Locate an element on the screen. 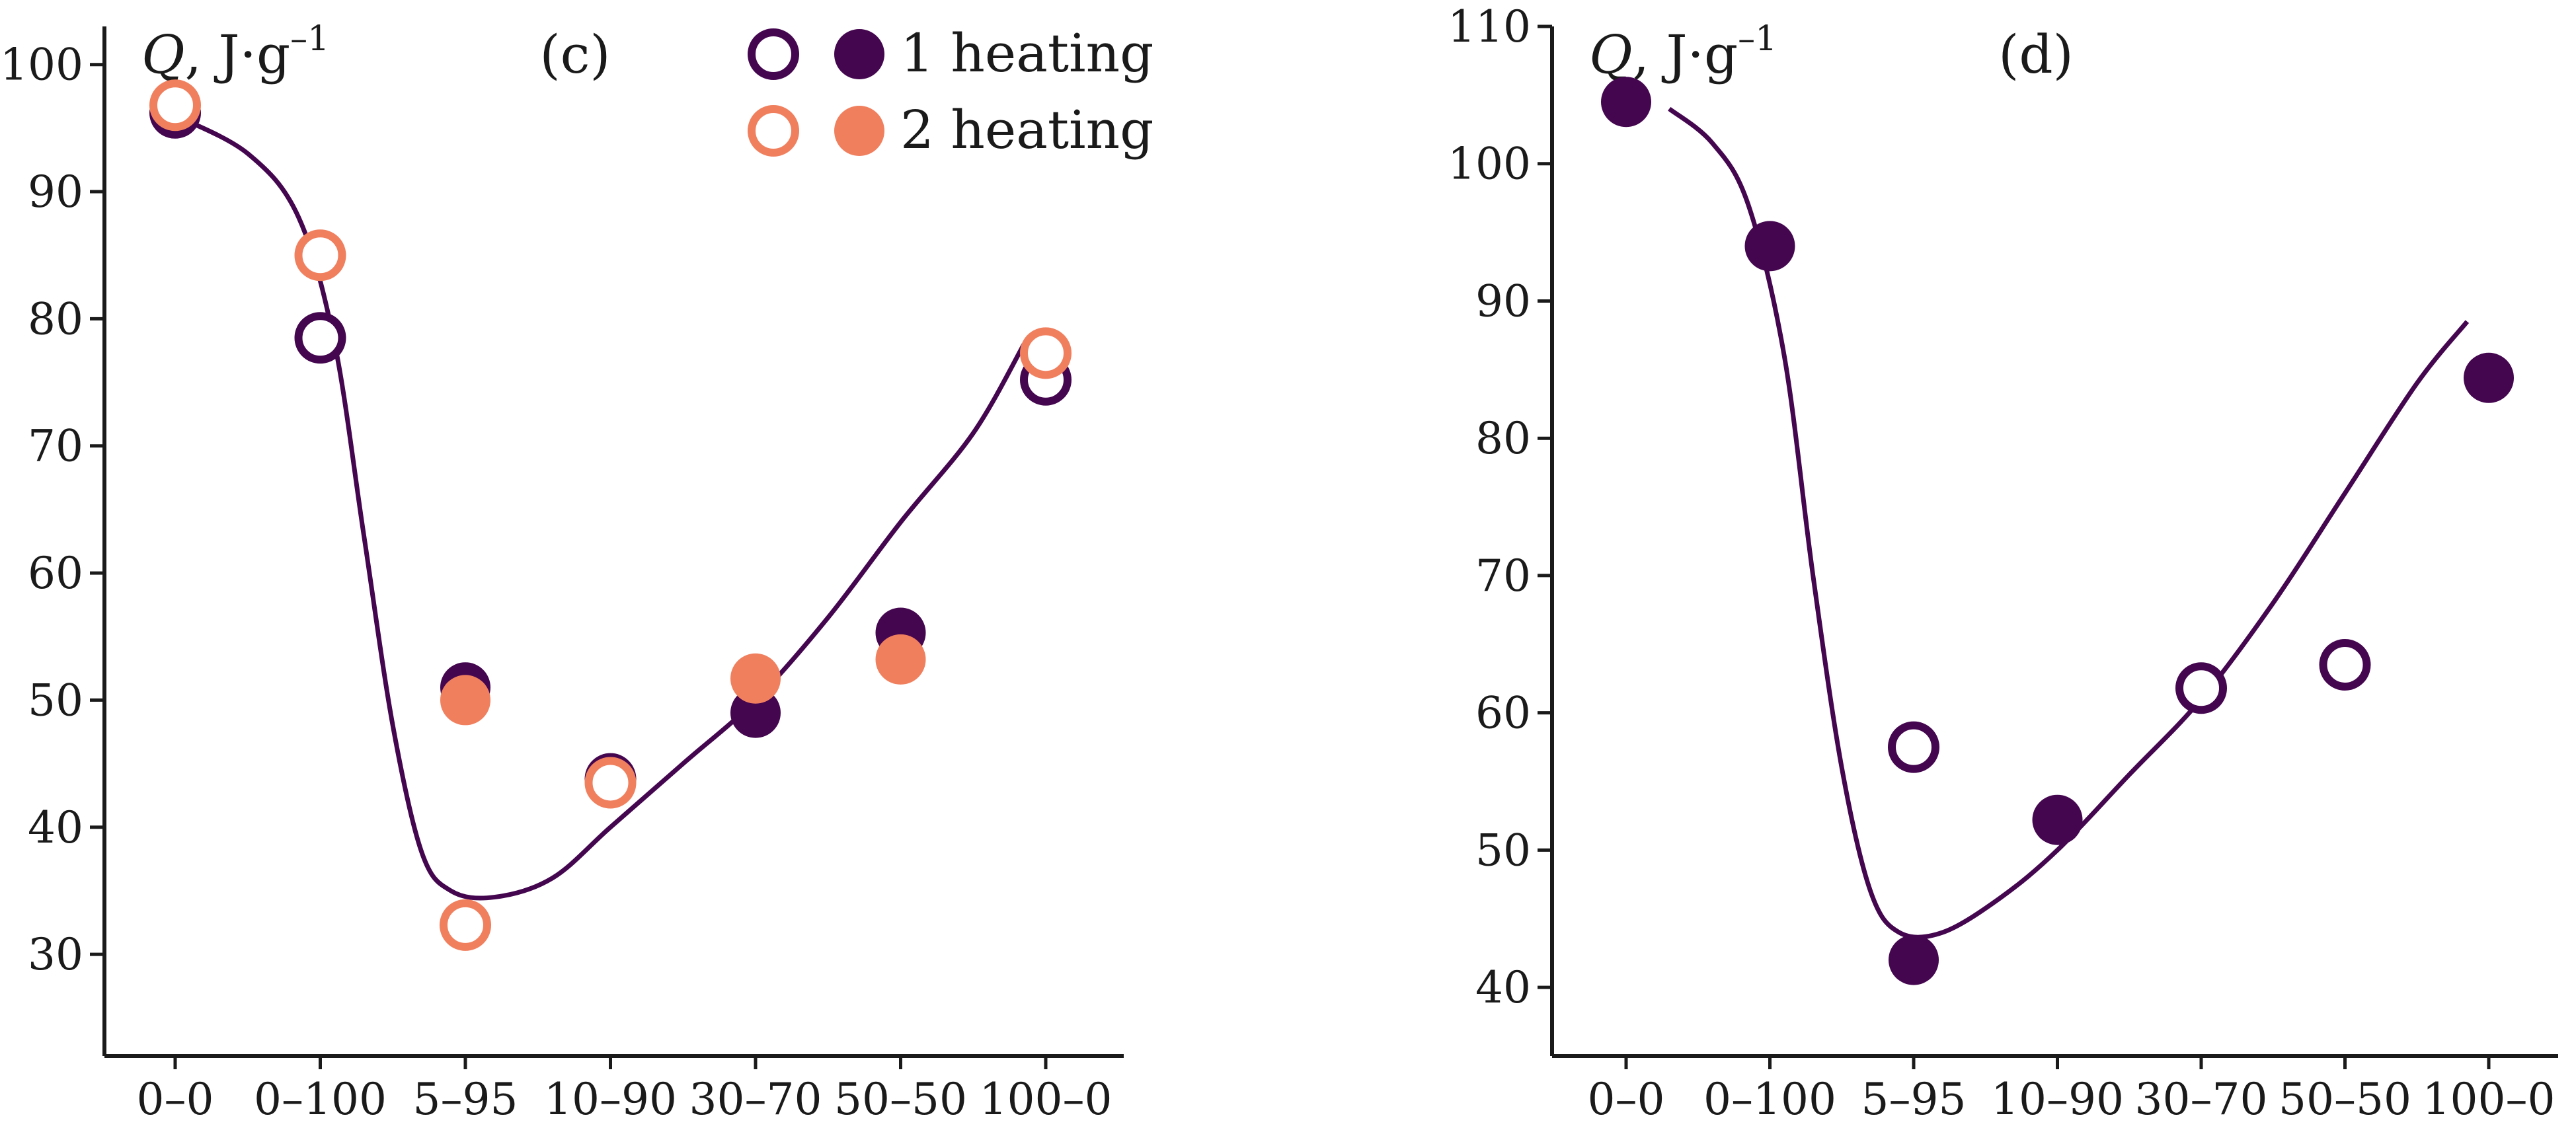 Image resolution: width=2576 pixels, height=1134 pixels. panel-label: (c) is located at coordinates (574, 54).